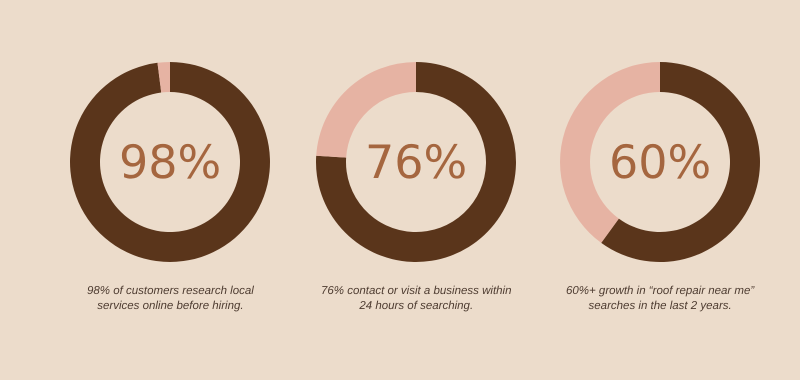  I want to click on text: 98% of customers research local services online before hiring., so click(170, 298).